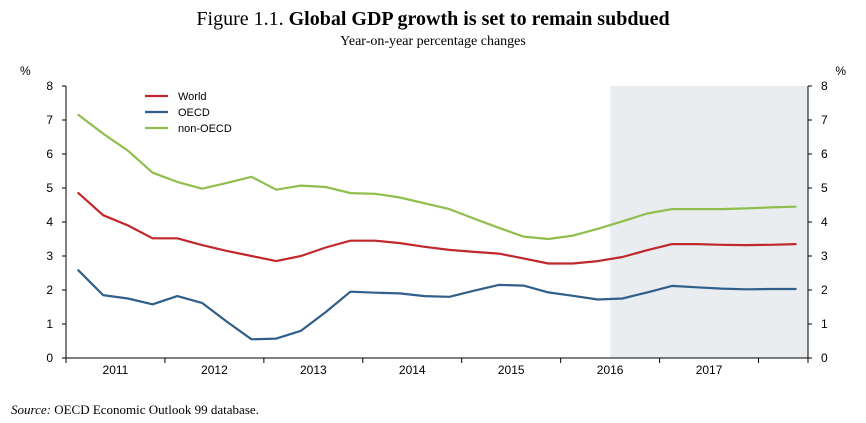 This screenshot has width=866, height=423. Describe the element at coordinates (49, 188) in the screenshot. I see `y-tick-label-left: 5` at that location.